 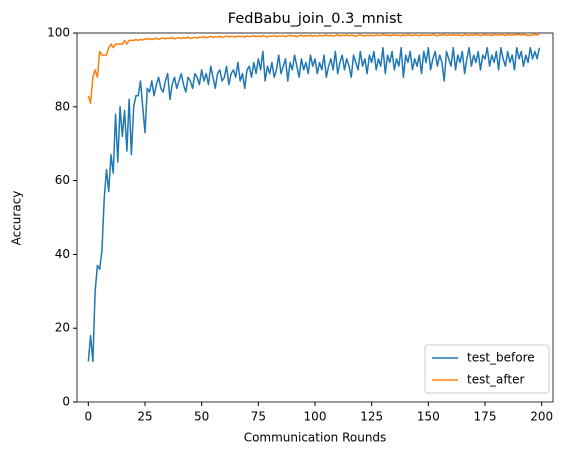 I want to click on legend-label: test_before, so click(x=501, y=358).